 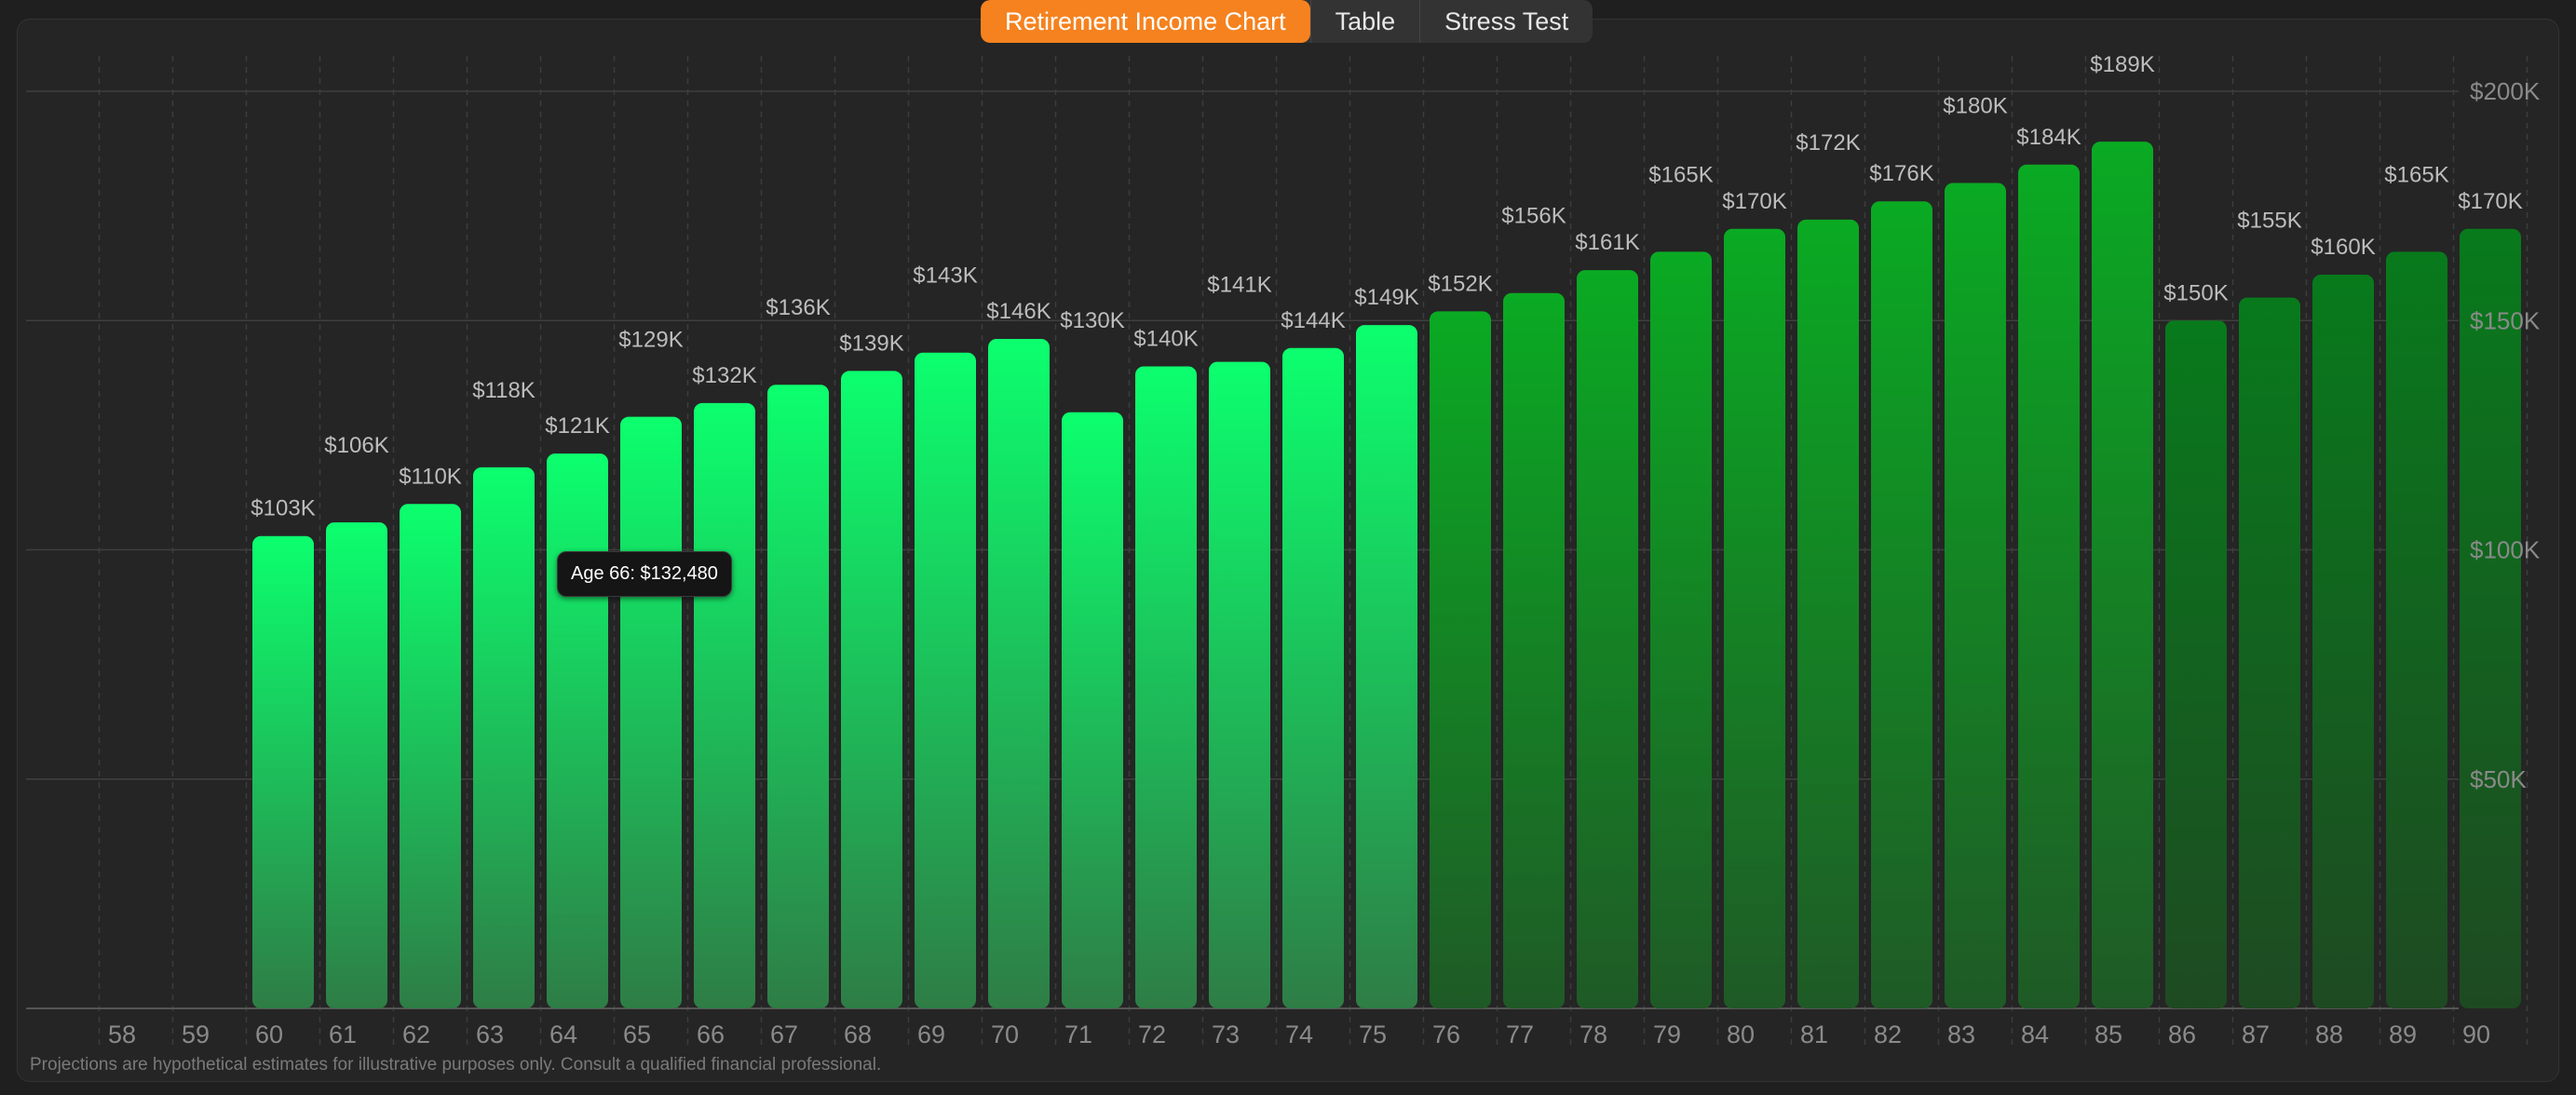 I want to click on bar-value-label: $144K, so click(x=1313, y=320).